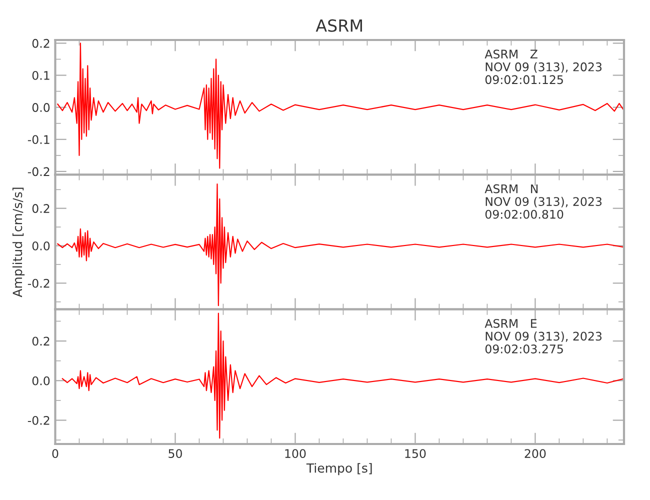  I want to click on chart-title: ASRM, so click(339, 25).